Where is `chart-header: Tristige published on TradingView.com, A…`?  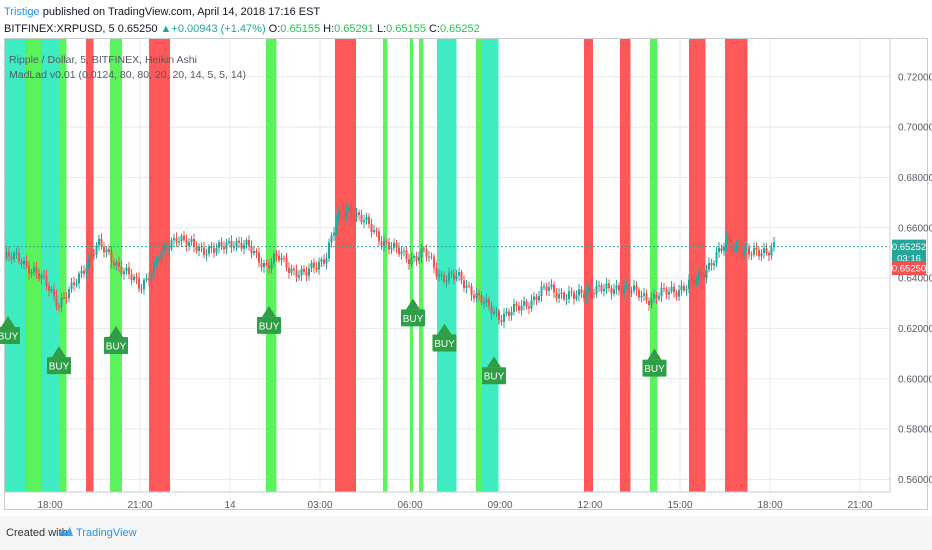
chart-header: Tristige published on TradingView.com, A… is located at coordinates (466, 18).